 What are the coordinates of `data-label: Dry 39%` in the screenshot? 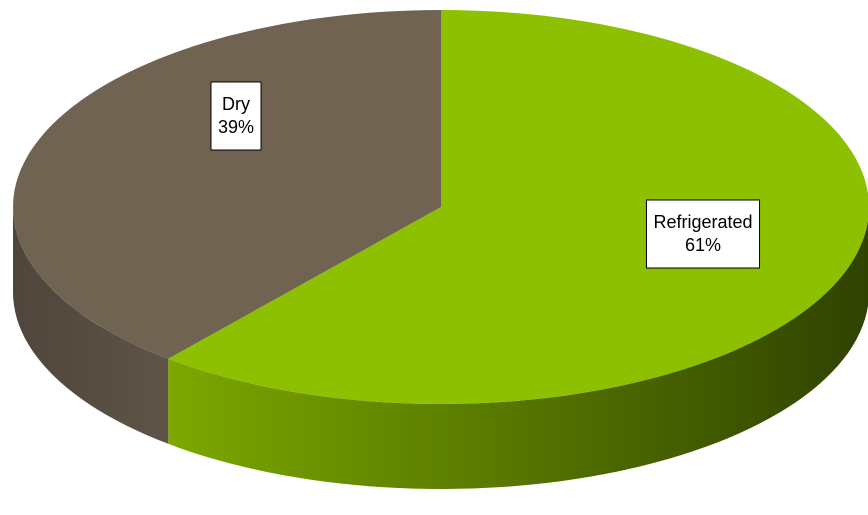 It's located at (236, 116).